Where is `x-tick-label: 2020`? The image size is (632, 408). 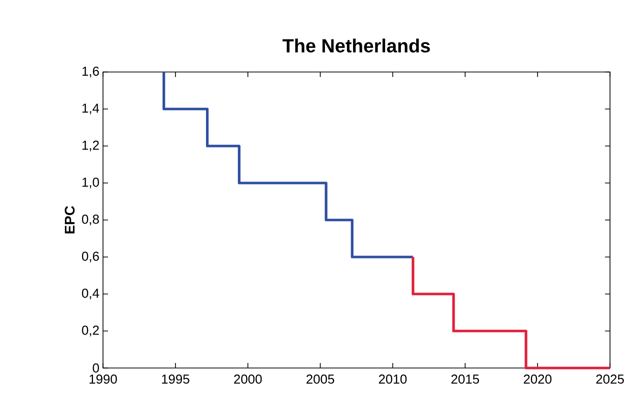
x-tick-label: 2020 is located at coordinates (538, 379).